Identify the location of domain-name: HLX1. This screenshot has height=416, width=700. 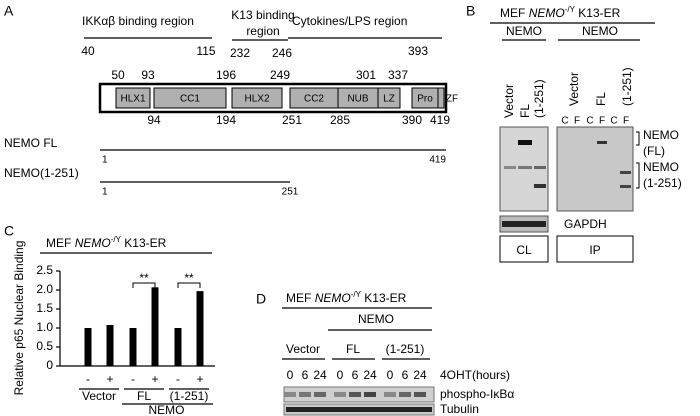
(132, 99).